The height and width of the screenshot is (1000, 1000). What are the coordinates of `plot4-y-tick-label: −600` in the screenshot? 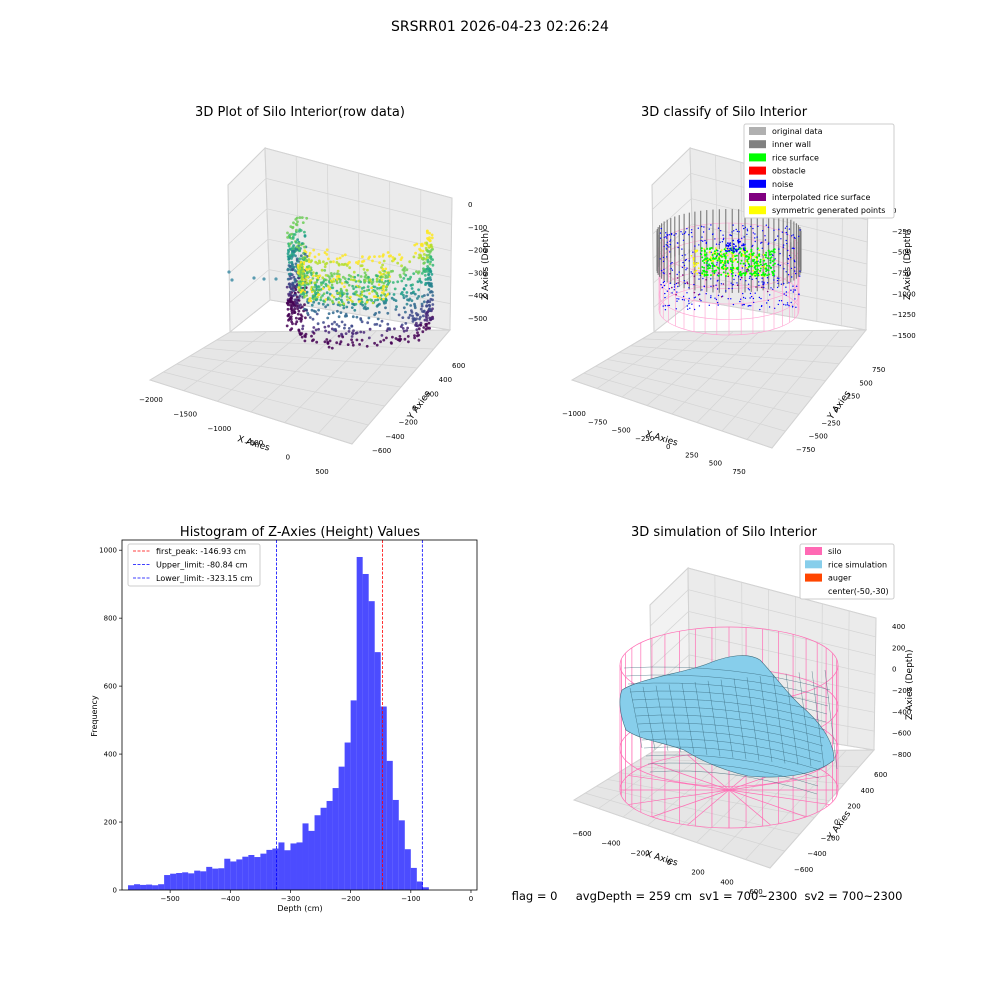 It's located at (803, 870).